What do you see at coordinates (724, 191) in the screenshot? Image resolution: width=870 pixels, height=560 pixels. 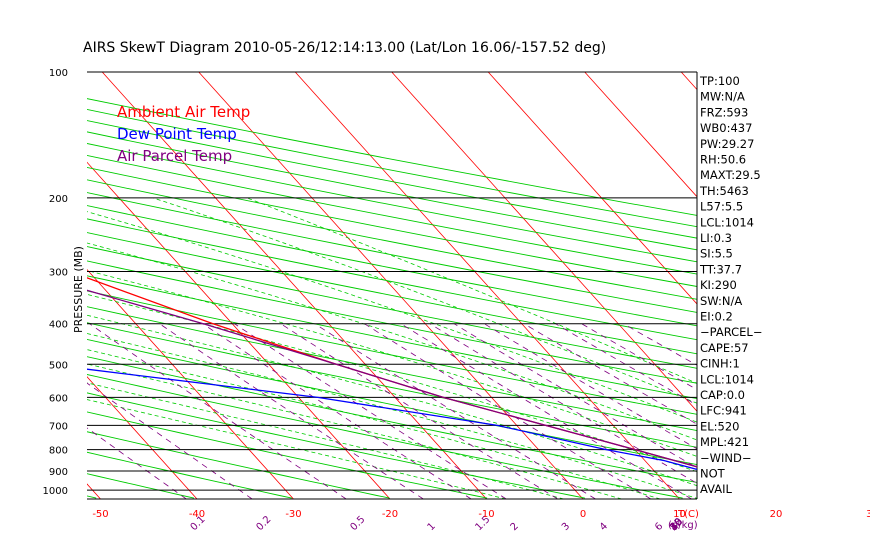 I see `index-entry: TH:5463` at bounding box center [724, 191].